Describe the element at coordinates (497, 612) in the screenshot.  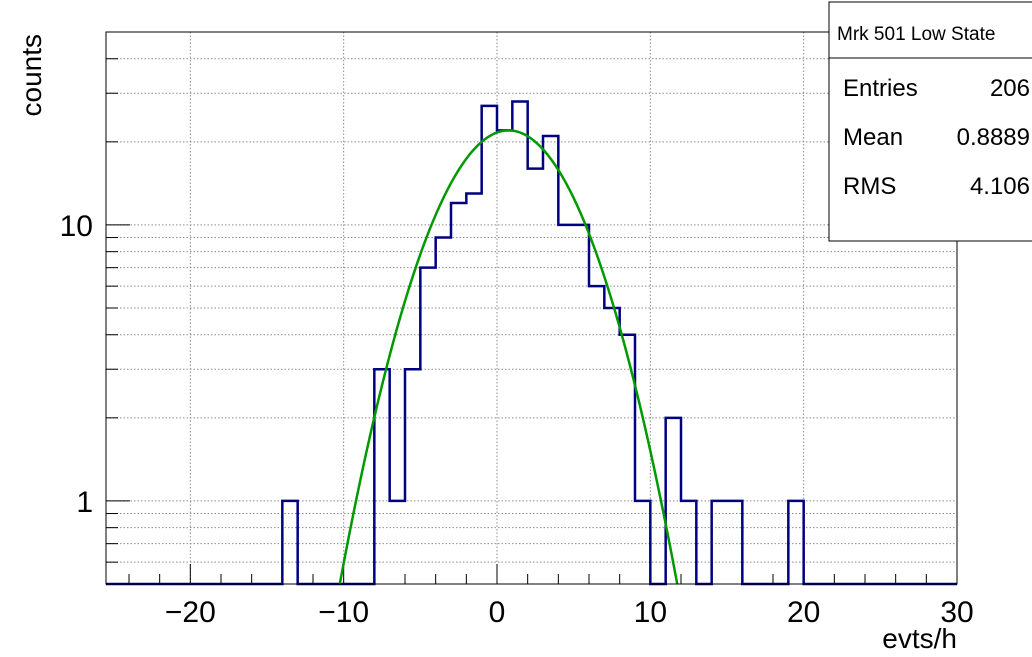
I see `x-tick-label: 0` at that location.